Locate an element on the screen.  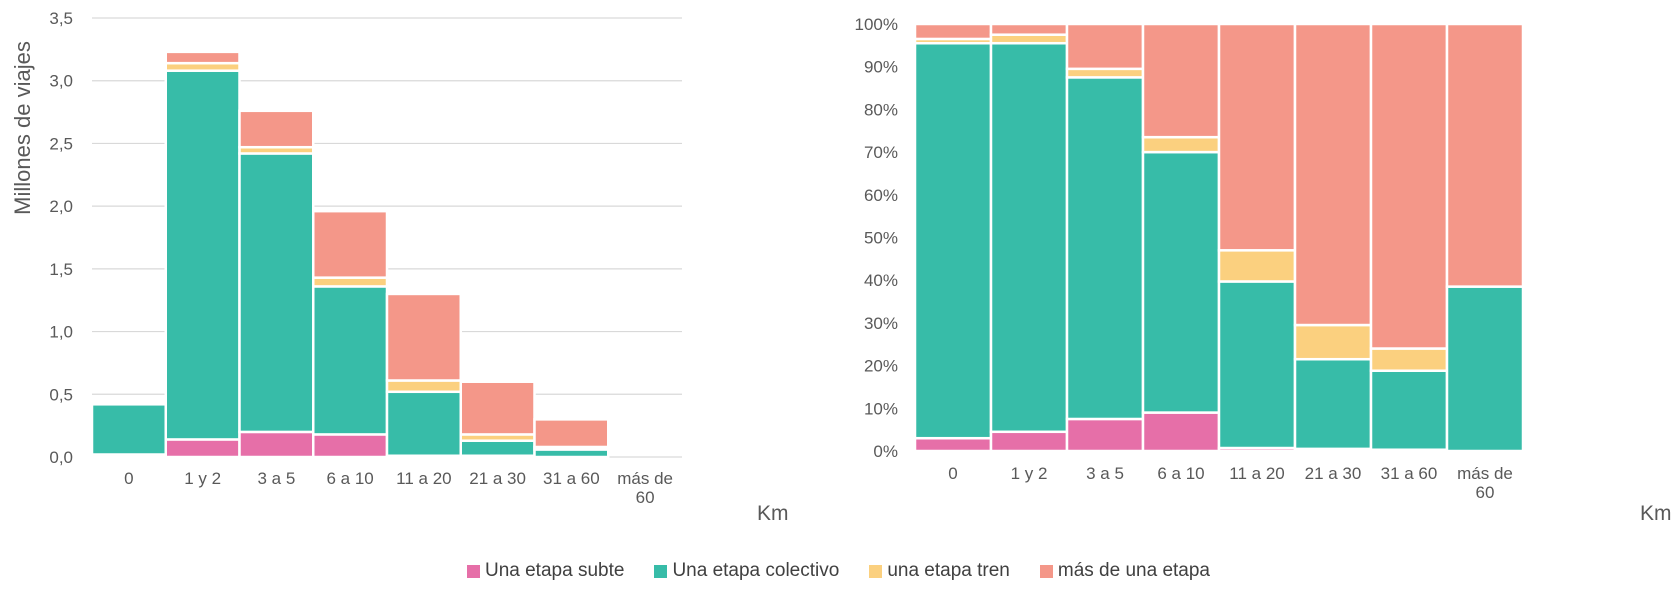
legend-label: más de una etapa is located at coordinates (1133, 570).